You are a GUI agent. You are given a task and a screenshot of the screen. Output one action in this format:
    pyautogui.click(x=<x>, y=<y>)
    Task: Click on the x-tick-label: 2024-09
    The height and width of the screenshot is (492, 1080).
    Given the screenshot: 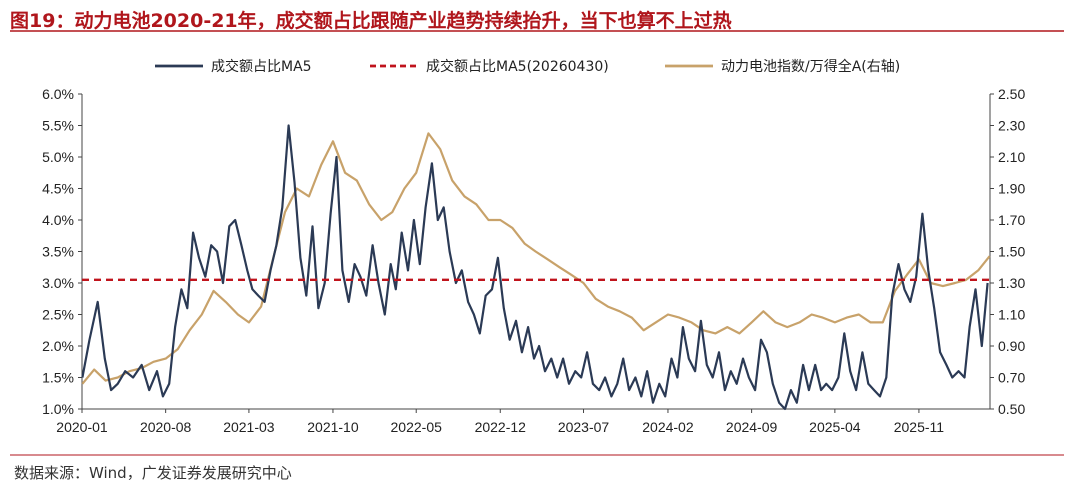 What is the action you would take?
    pyautogui.click(x=752, y=427)
    